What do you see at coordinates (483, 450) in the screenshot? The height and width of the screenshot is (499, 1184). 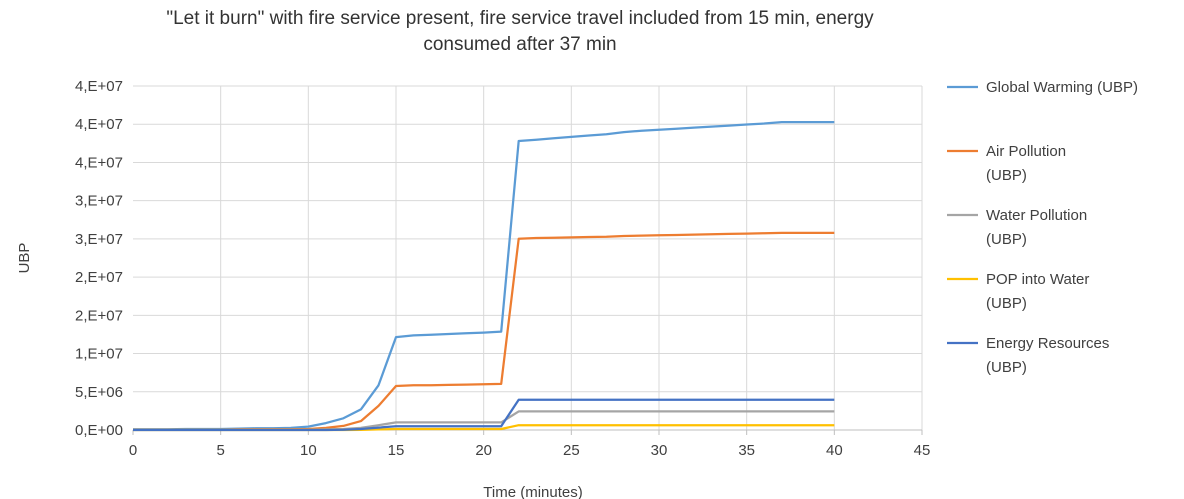 I see `x-tick-label: 20` at bounding box center [483, 450].